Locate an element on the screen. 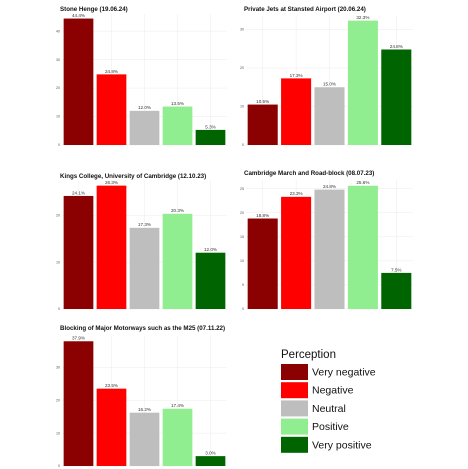  data-label: 20.3% is located at coordinates (177, 210).